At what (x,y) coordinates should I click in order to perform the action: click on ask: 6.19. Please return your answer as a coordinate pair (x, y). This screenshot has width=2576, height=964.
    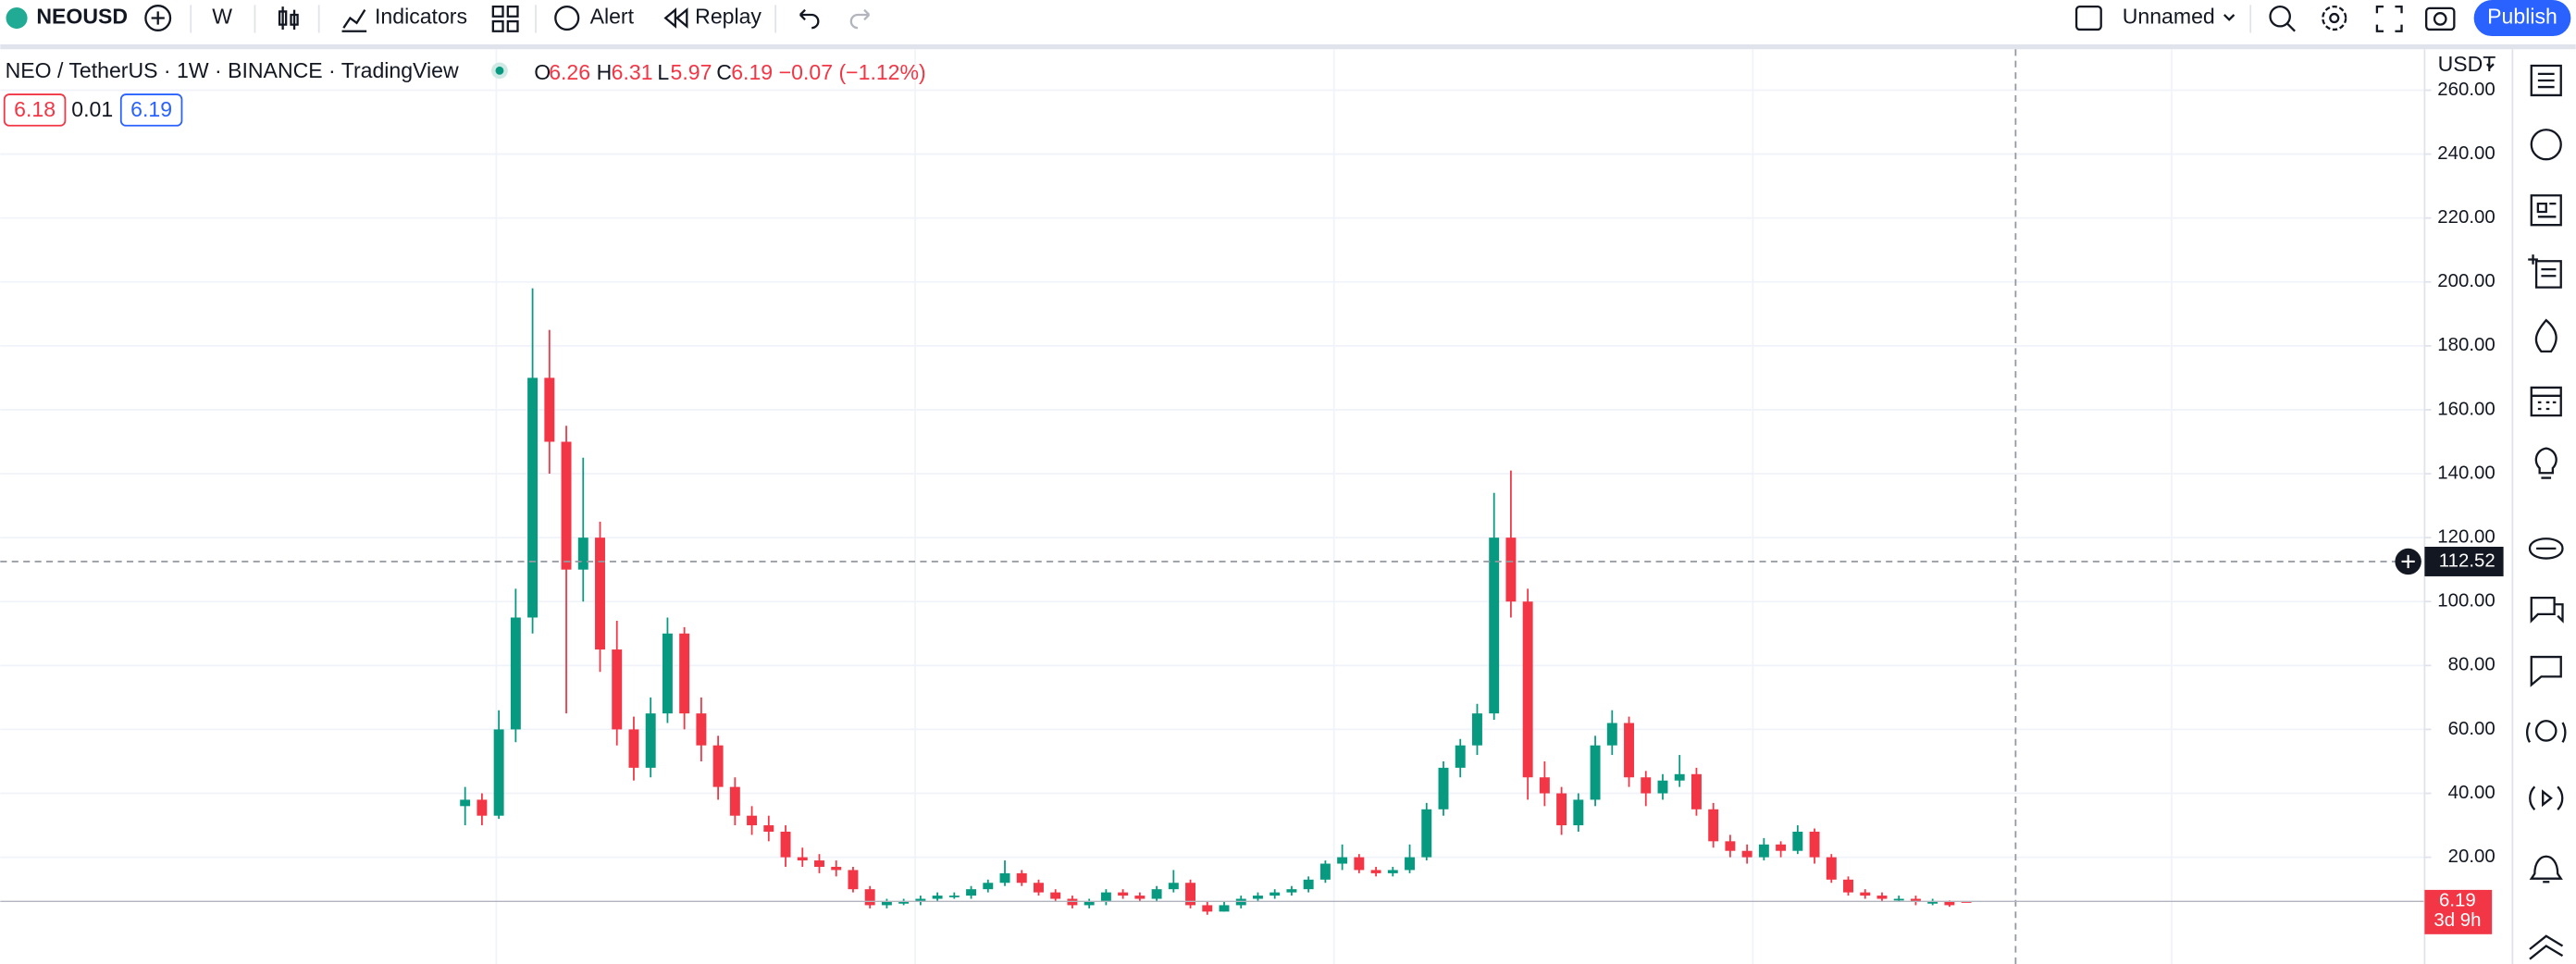
    Looking at the image, I should click on (151, 109).